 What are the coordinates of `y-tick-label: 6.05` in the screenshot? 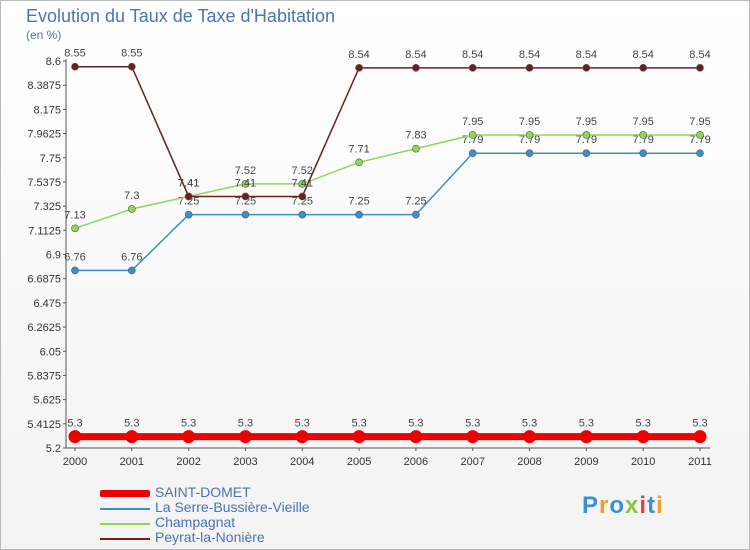 It's located at (50, 352).